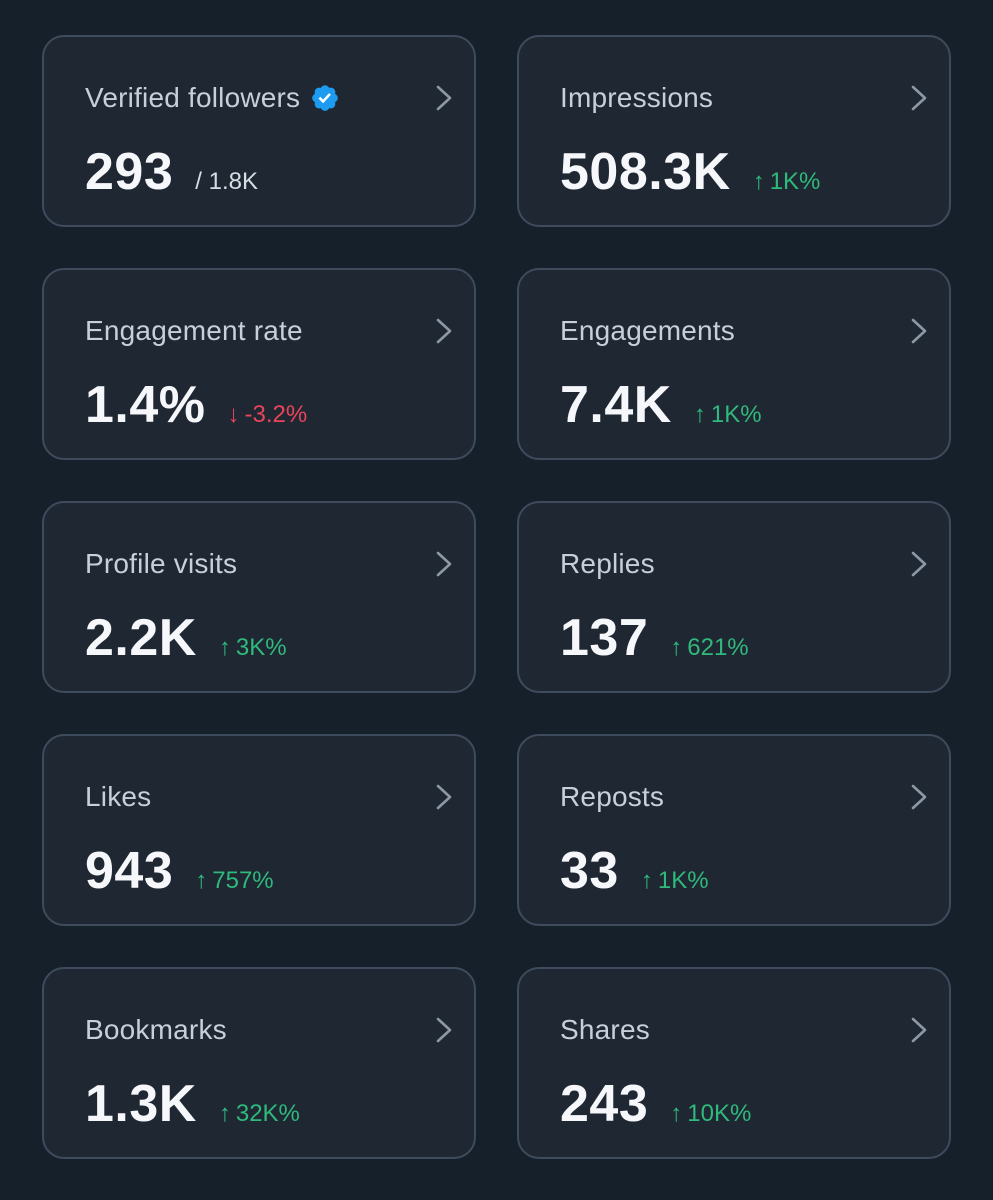  Describe the element at coordinates (325, 98) in the screenshot. I see `verified-badge-icon` at that location.